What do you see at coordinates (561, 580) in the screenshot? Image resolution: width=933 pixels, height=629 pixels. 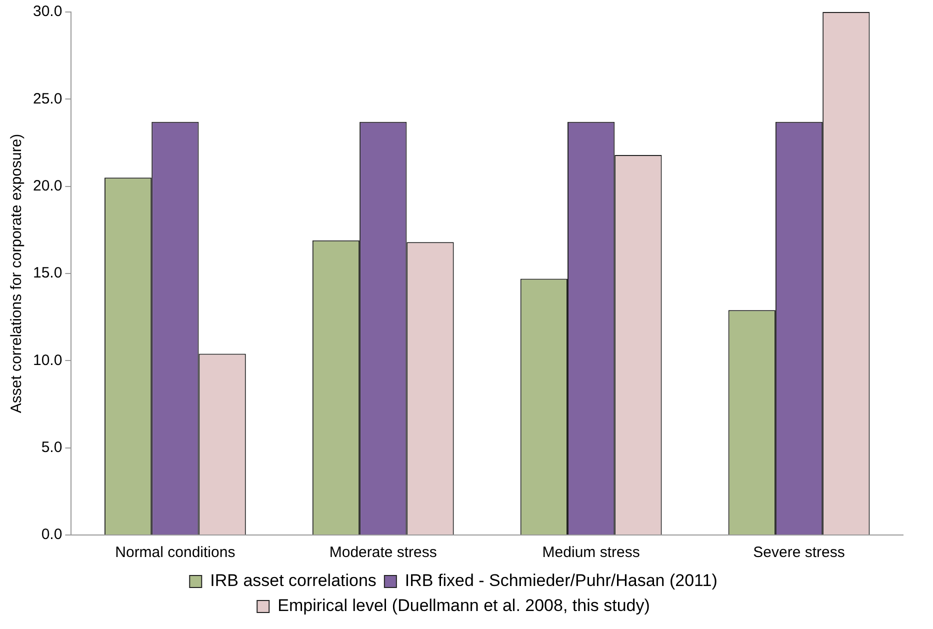 I see `legend-label: IRB fixed - Schmieder/Puhr/Hasan (2011)` at bounding box center [561, 580].